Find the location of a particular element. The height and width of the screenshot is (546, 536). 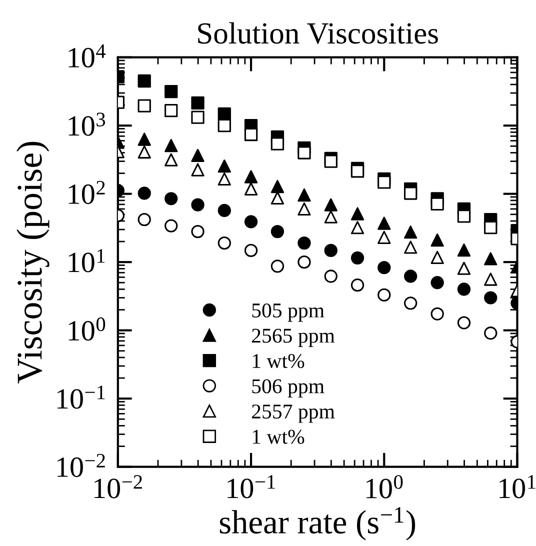

chart-title: Solution Viscosities is located at coordinates (318, 33).